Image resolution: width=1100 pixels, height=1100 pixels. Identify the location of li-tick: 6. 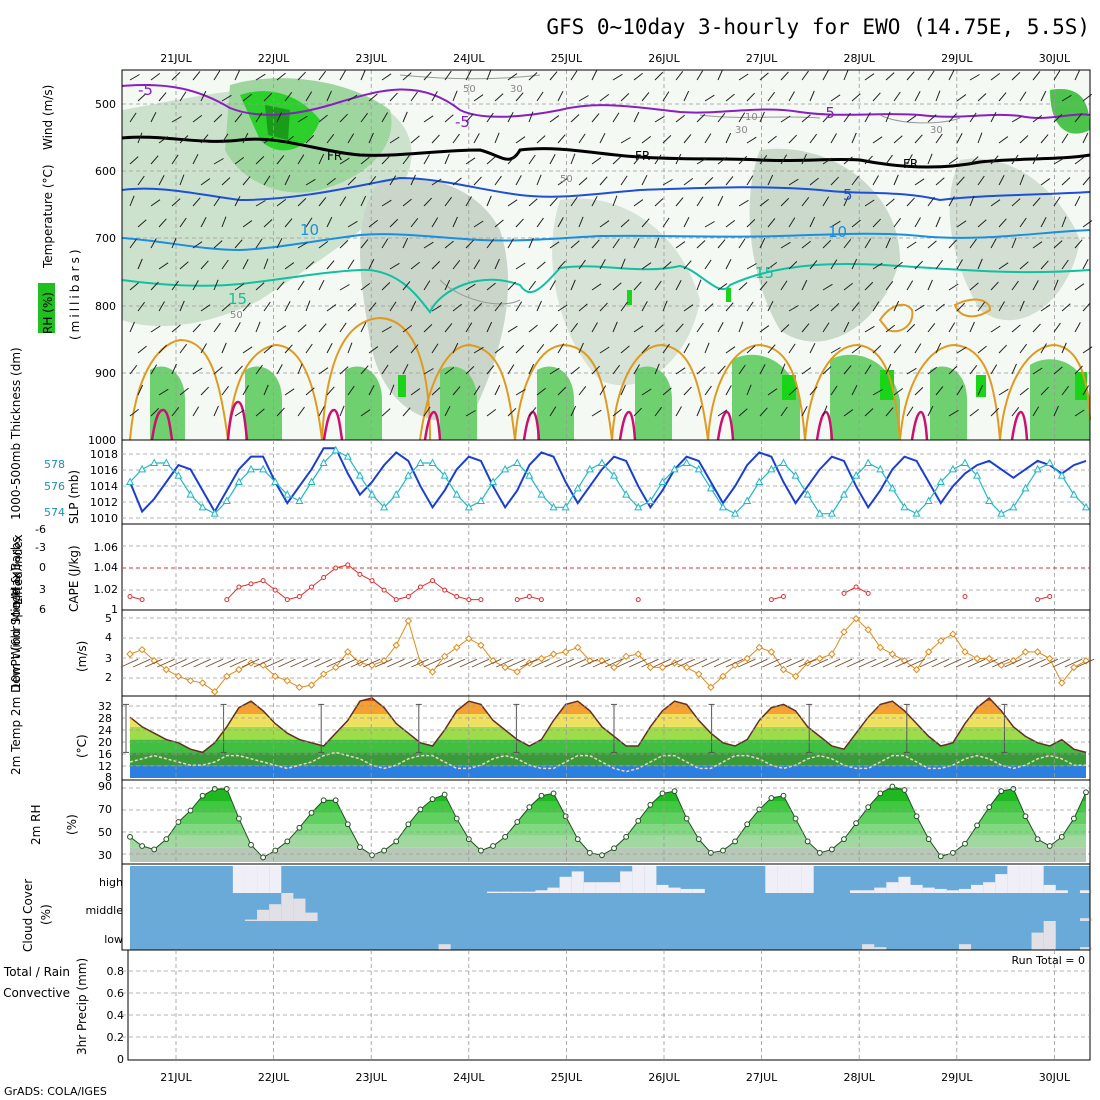
(42, 609).